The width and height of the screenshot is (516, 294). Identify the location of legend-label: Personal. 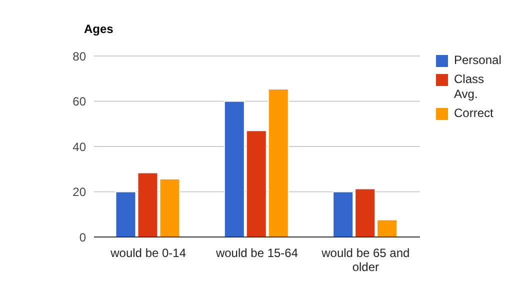
(478, 60).